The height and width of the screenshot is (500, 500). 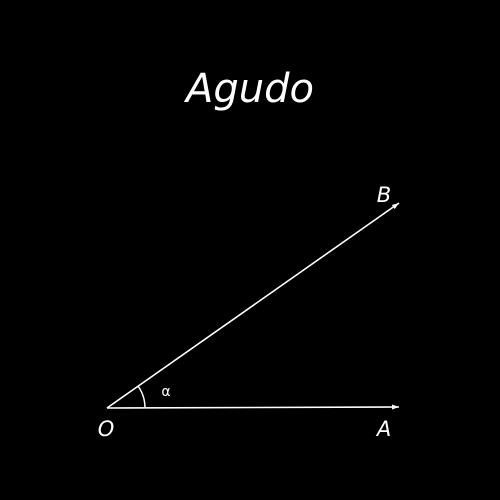 What do you see at coordinates (250, 89) in the screenshot?
I see `diagram-title: Agudo` at bounding box center [250, 89].